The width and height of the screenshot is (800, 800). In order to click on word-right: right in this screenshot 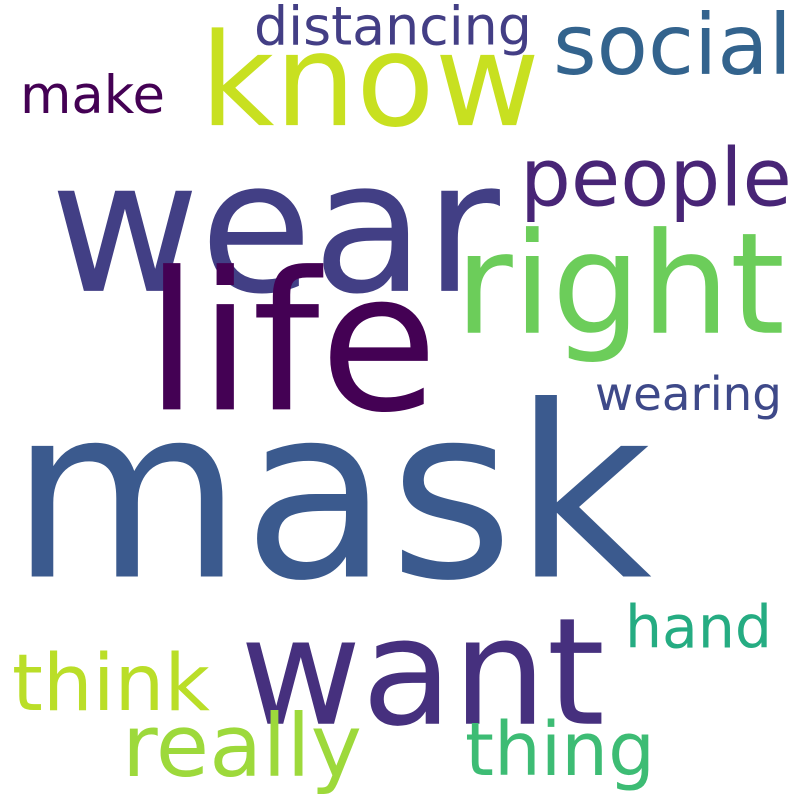, I will do `click(620, 285)`.